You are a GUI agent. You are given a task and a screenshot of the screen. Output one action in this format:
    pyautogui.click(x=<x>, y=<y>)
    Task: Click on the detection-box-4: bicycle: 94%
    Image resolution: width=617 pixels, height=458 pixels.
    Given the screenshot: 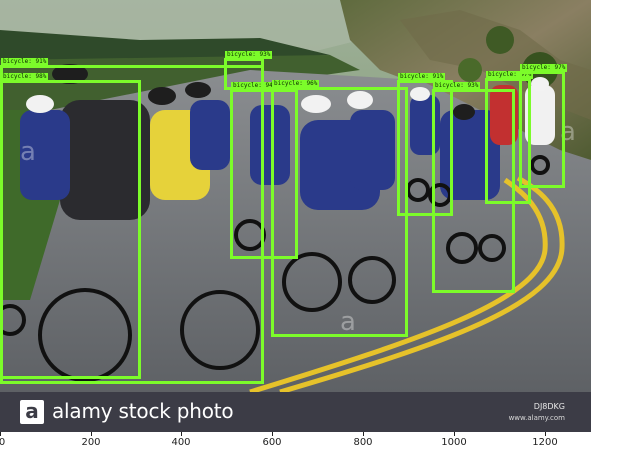 What is the action you would take?
    pyautogui.click(x=264, y=170)
    